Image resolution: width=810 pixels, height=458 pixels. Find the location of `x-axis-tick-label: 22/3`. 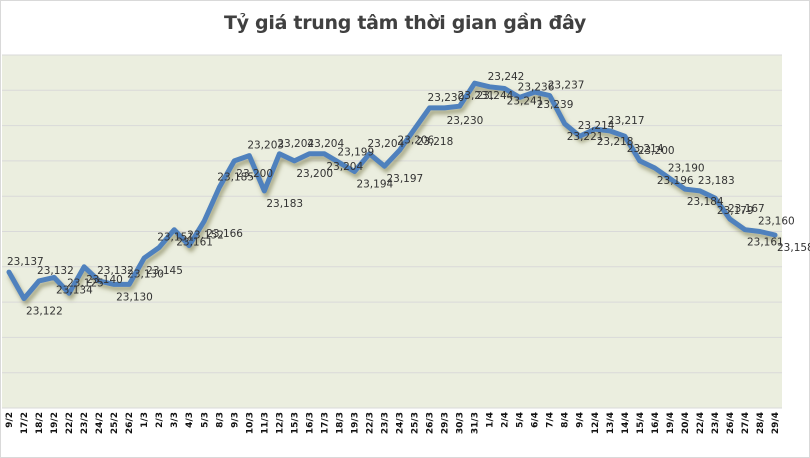

x-axis-tick-label: 22/3 is located at coordinates (370, 423).